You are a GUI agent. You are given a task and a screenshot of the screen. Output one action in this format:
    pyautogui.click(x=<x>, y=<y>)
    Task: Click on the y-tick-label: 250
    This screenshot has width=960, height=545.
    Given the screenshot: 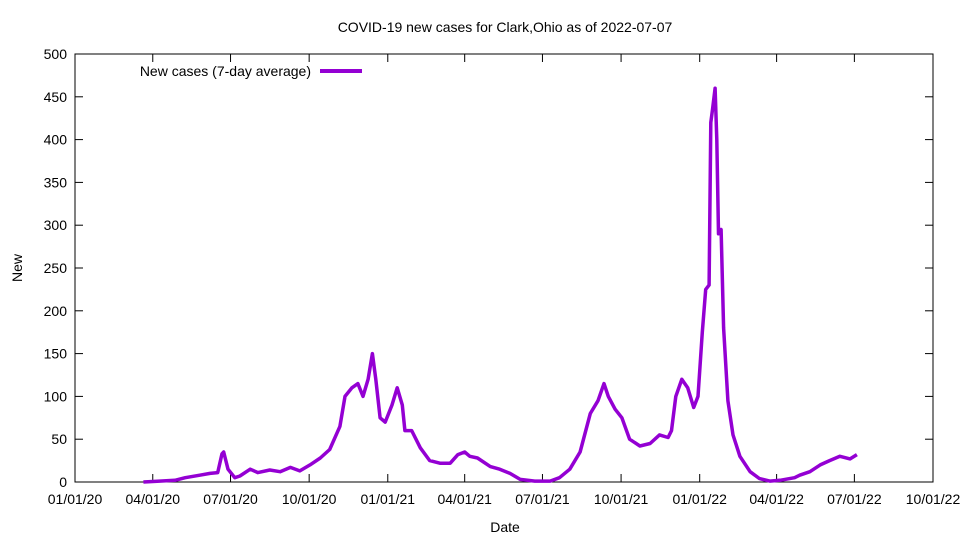 What is the action you would take?
    pyautogui.click(x=56, y=268)
    